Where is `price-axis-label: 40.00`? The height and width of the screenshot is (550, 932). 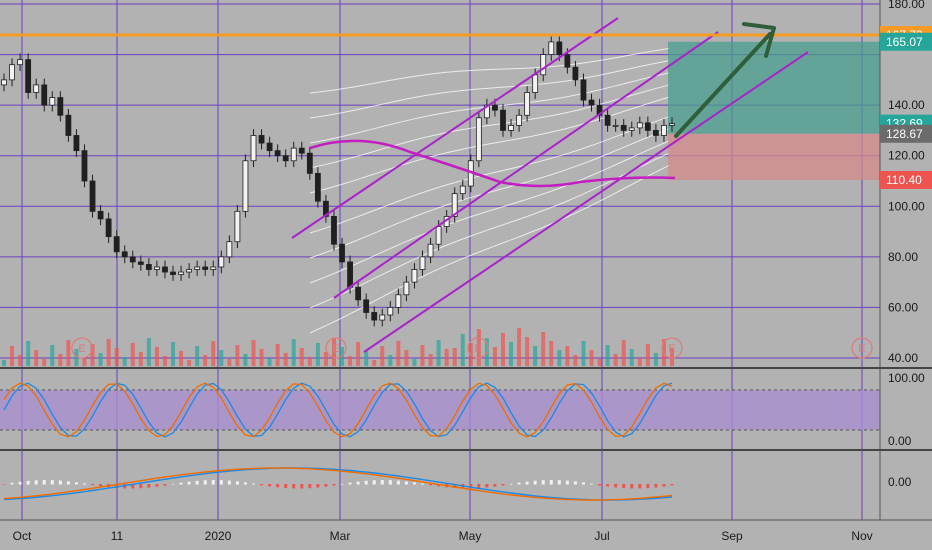 price-axis-label: 40.00 is located at coordinates (903, 358).